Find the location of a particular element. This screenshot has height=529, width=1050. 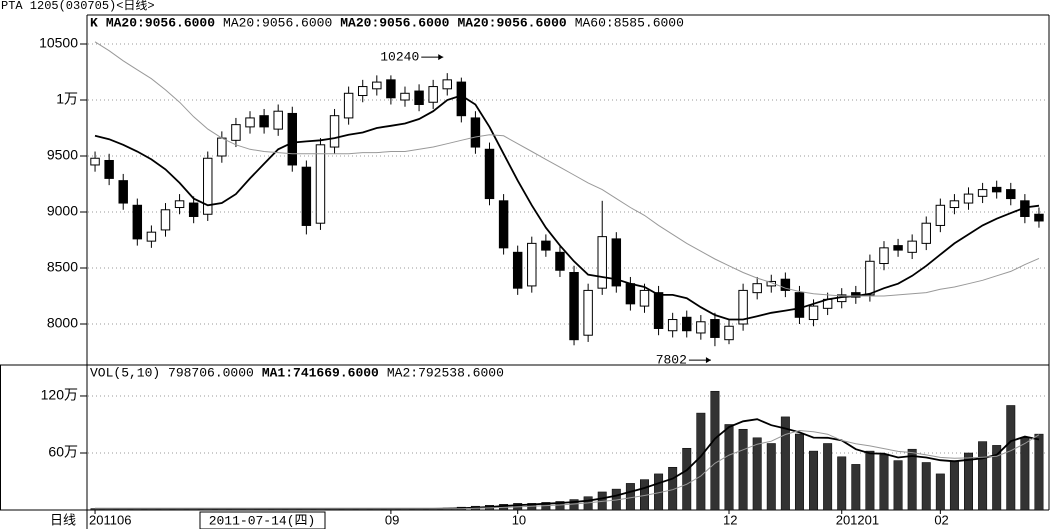

x-tick-label: 10 is located at coordinates (519, 519).